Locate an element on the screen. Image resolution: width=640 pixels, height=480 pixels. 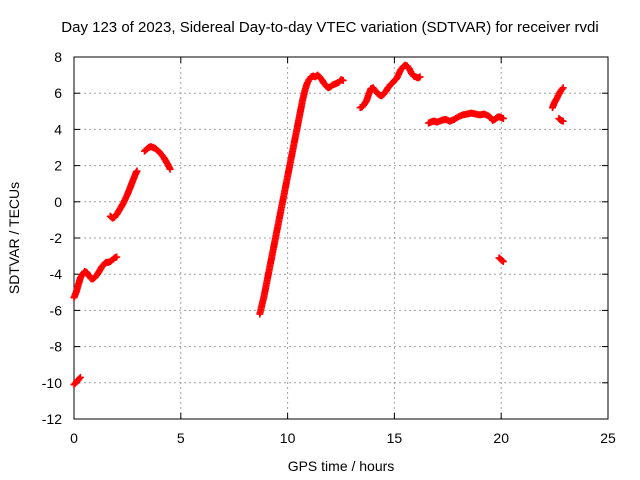
y-tick-label: -4 is located at coordinates (56, 274).